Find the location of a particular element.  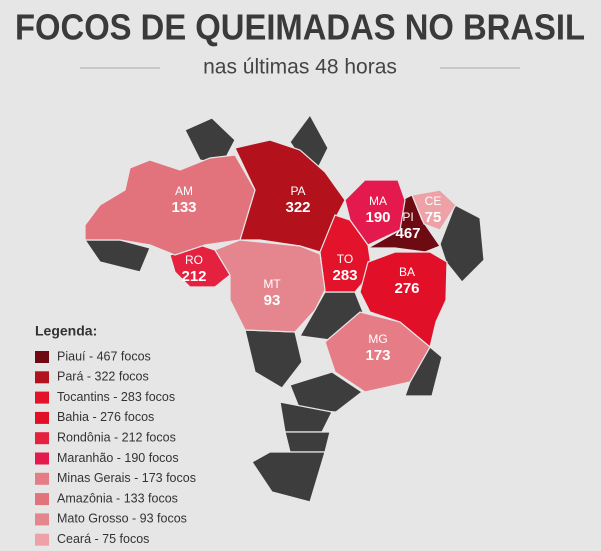

legend-label: Maranhão - 190 focos is located at coordinates (118, 458).